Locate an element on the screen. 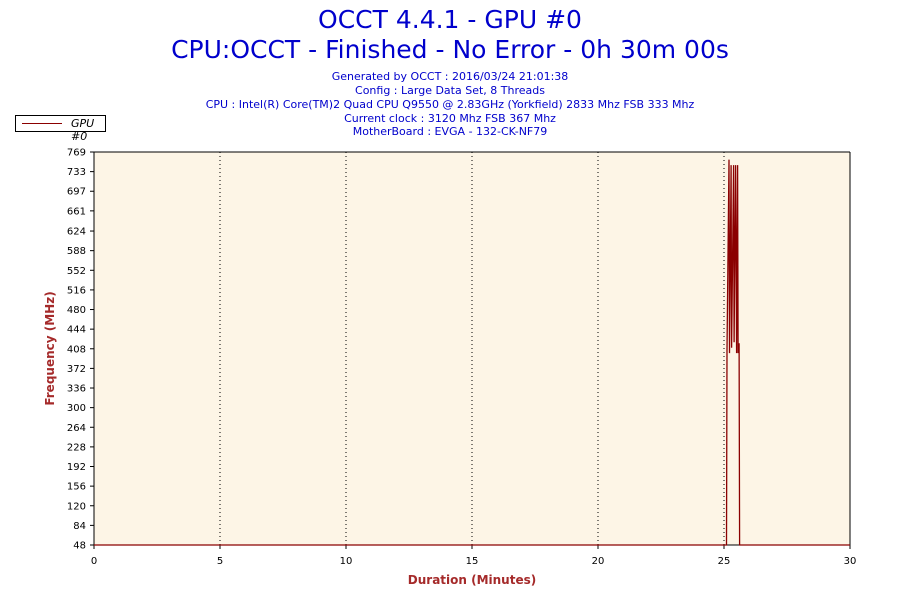 The width and height of the screenshot is (900, 600). y-tick-label: 156 is located at coordinates (76, 487).